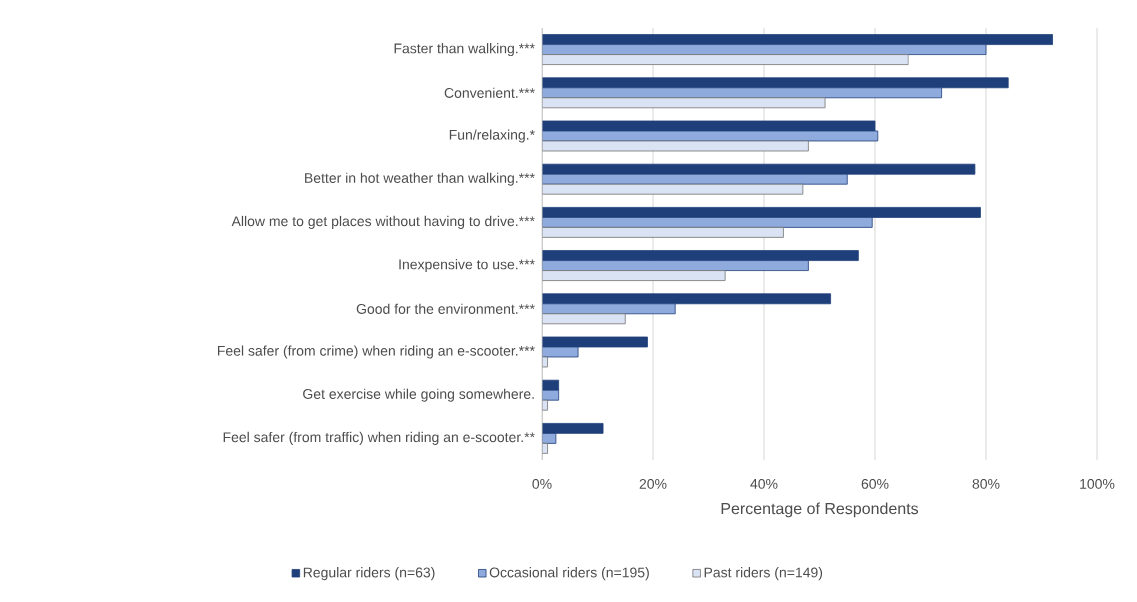 The width and height of the screenshot is (1137, 602). Describe the element at coordinates (489, 92) in the screenshot. I see `y-tick-label: Convenient.***` at that location.